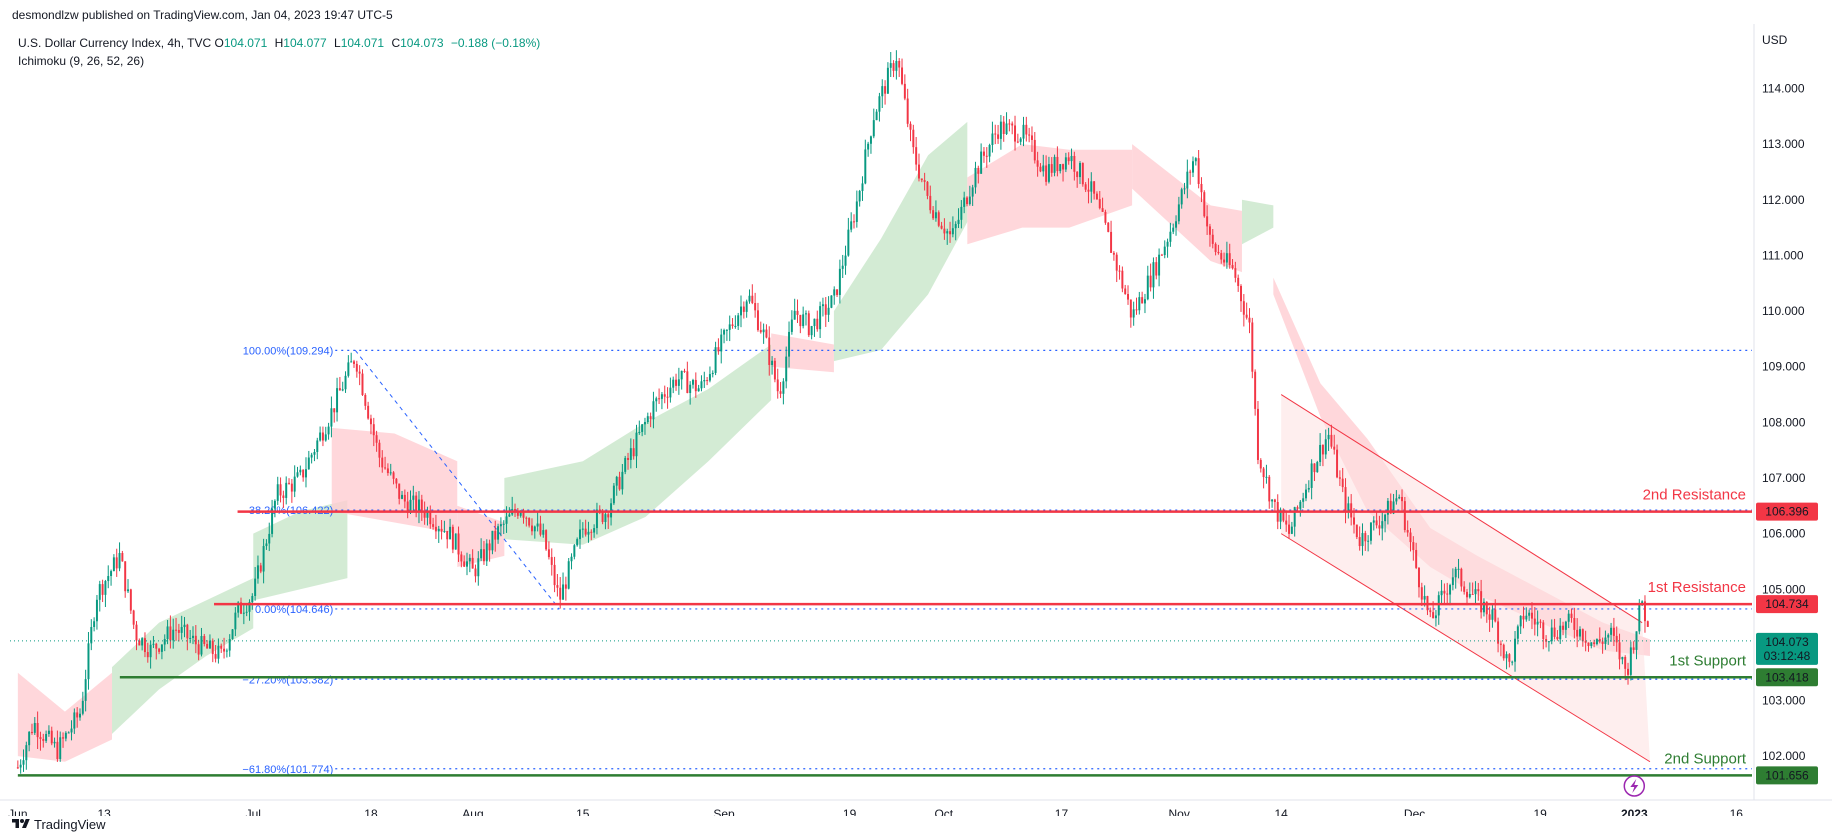  What do you see at coordinates (495, 43) in the screenshot?
I see `legend-change: −0.188 (−0.18%)` at bounding box center [495, 43].